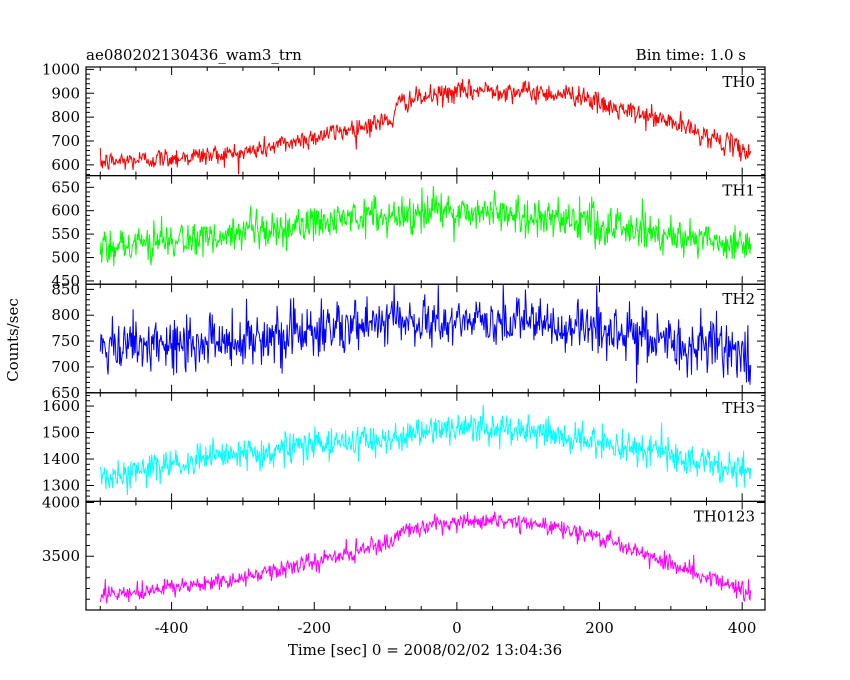 Image resolution: width=850 pixels, height=680 pixels. I want to click on panel-frame-th2, so click(425, 338).